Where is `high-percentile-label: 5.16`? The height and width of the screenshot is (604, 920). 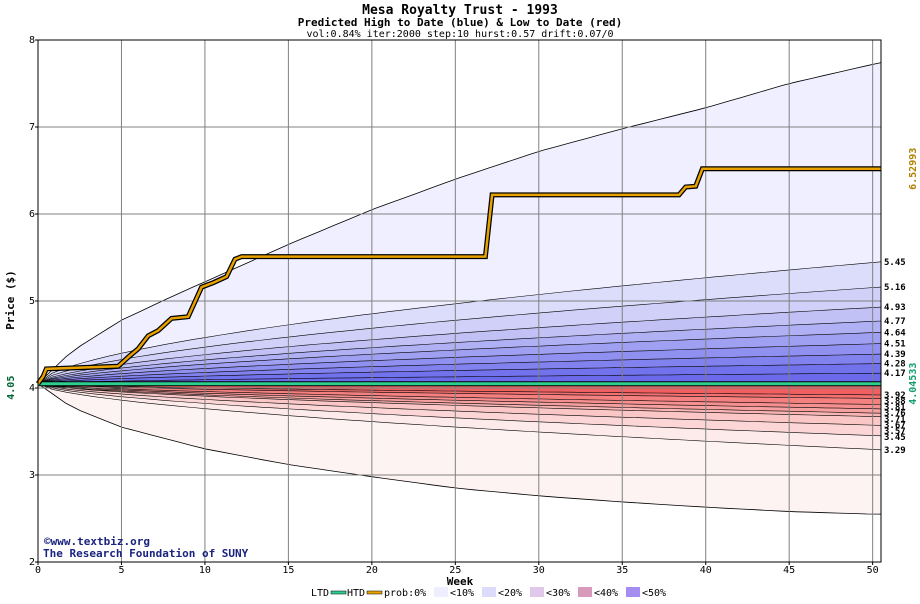 high-percentile-label: 5.16 is located at coordinates (895, 288).